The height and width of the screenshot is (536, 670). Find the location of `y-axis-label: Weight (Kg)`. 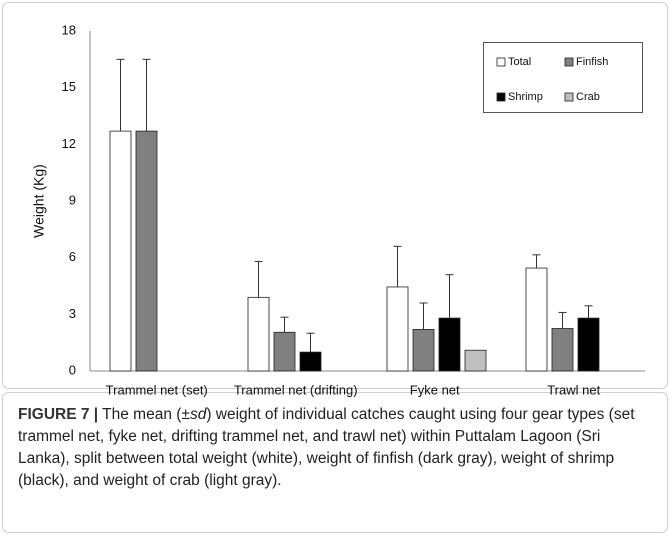

y-axis-label: Weight (Kg) is located at coordinates (39, 201).